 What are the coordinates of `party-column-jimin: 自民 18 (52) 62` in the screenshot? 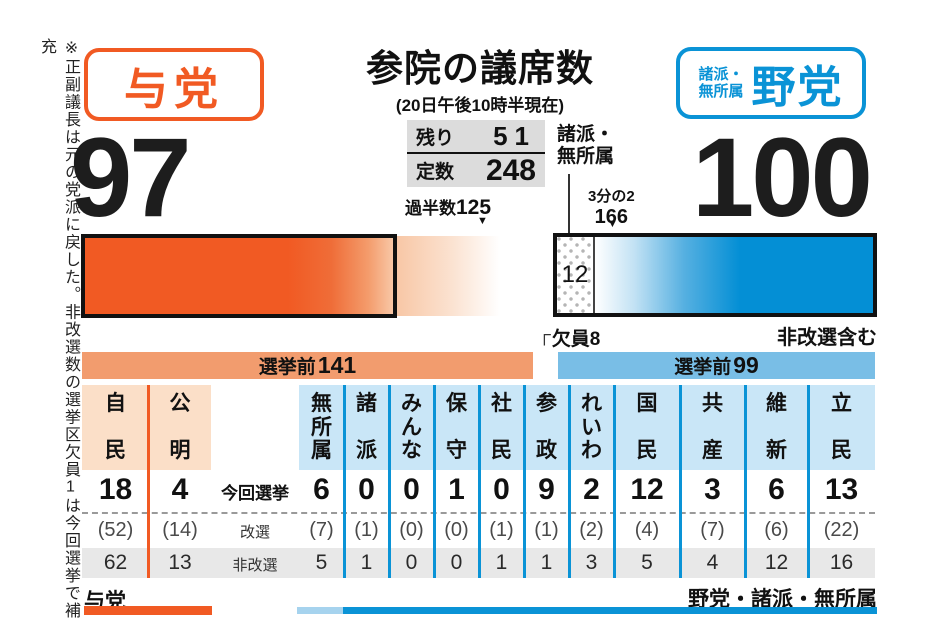 It's located at (115, 481).